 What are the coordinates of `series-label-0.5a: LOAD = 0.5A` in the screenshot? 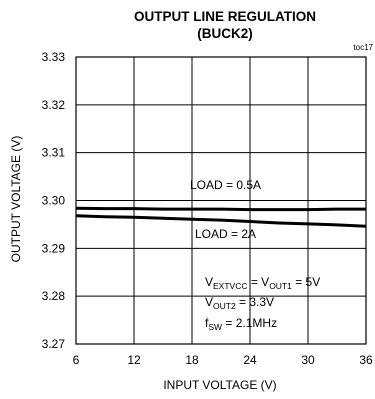 It's located at (225, 185).